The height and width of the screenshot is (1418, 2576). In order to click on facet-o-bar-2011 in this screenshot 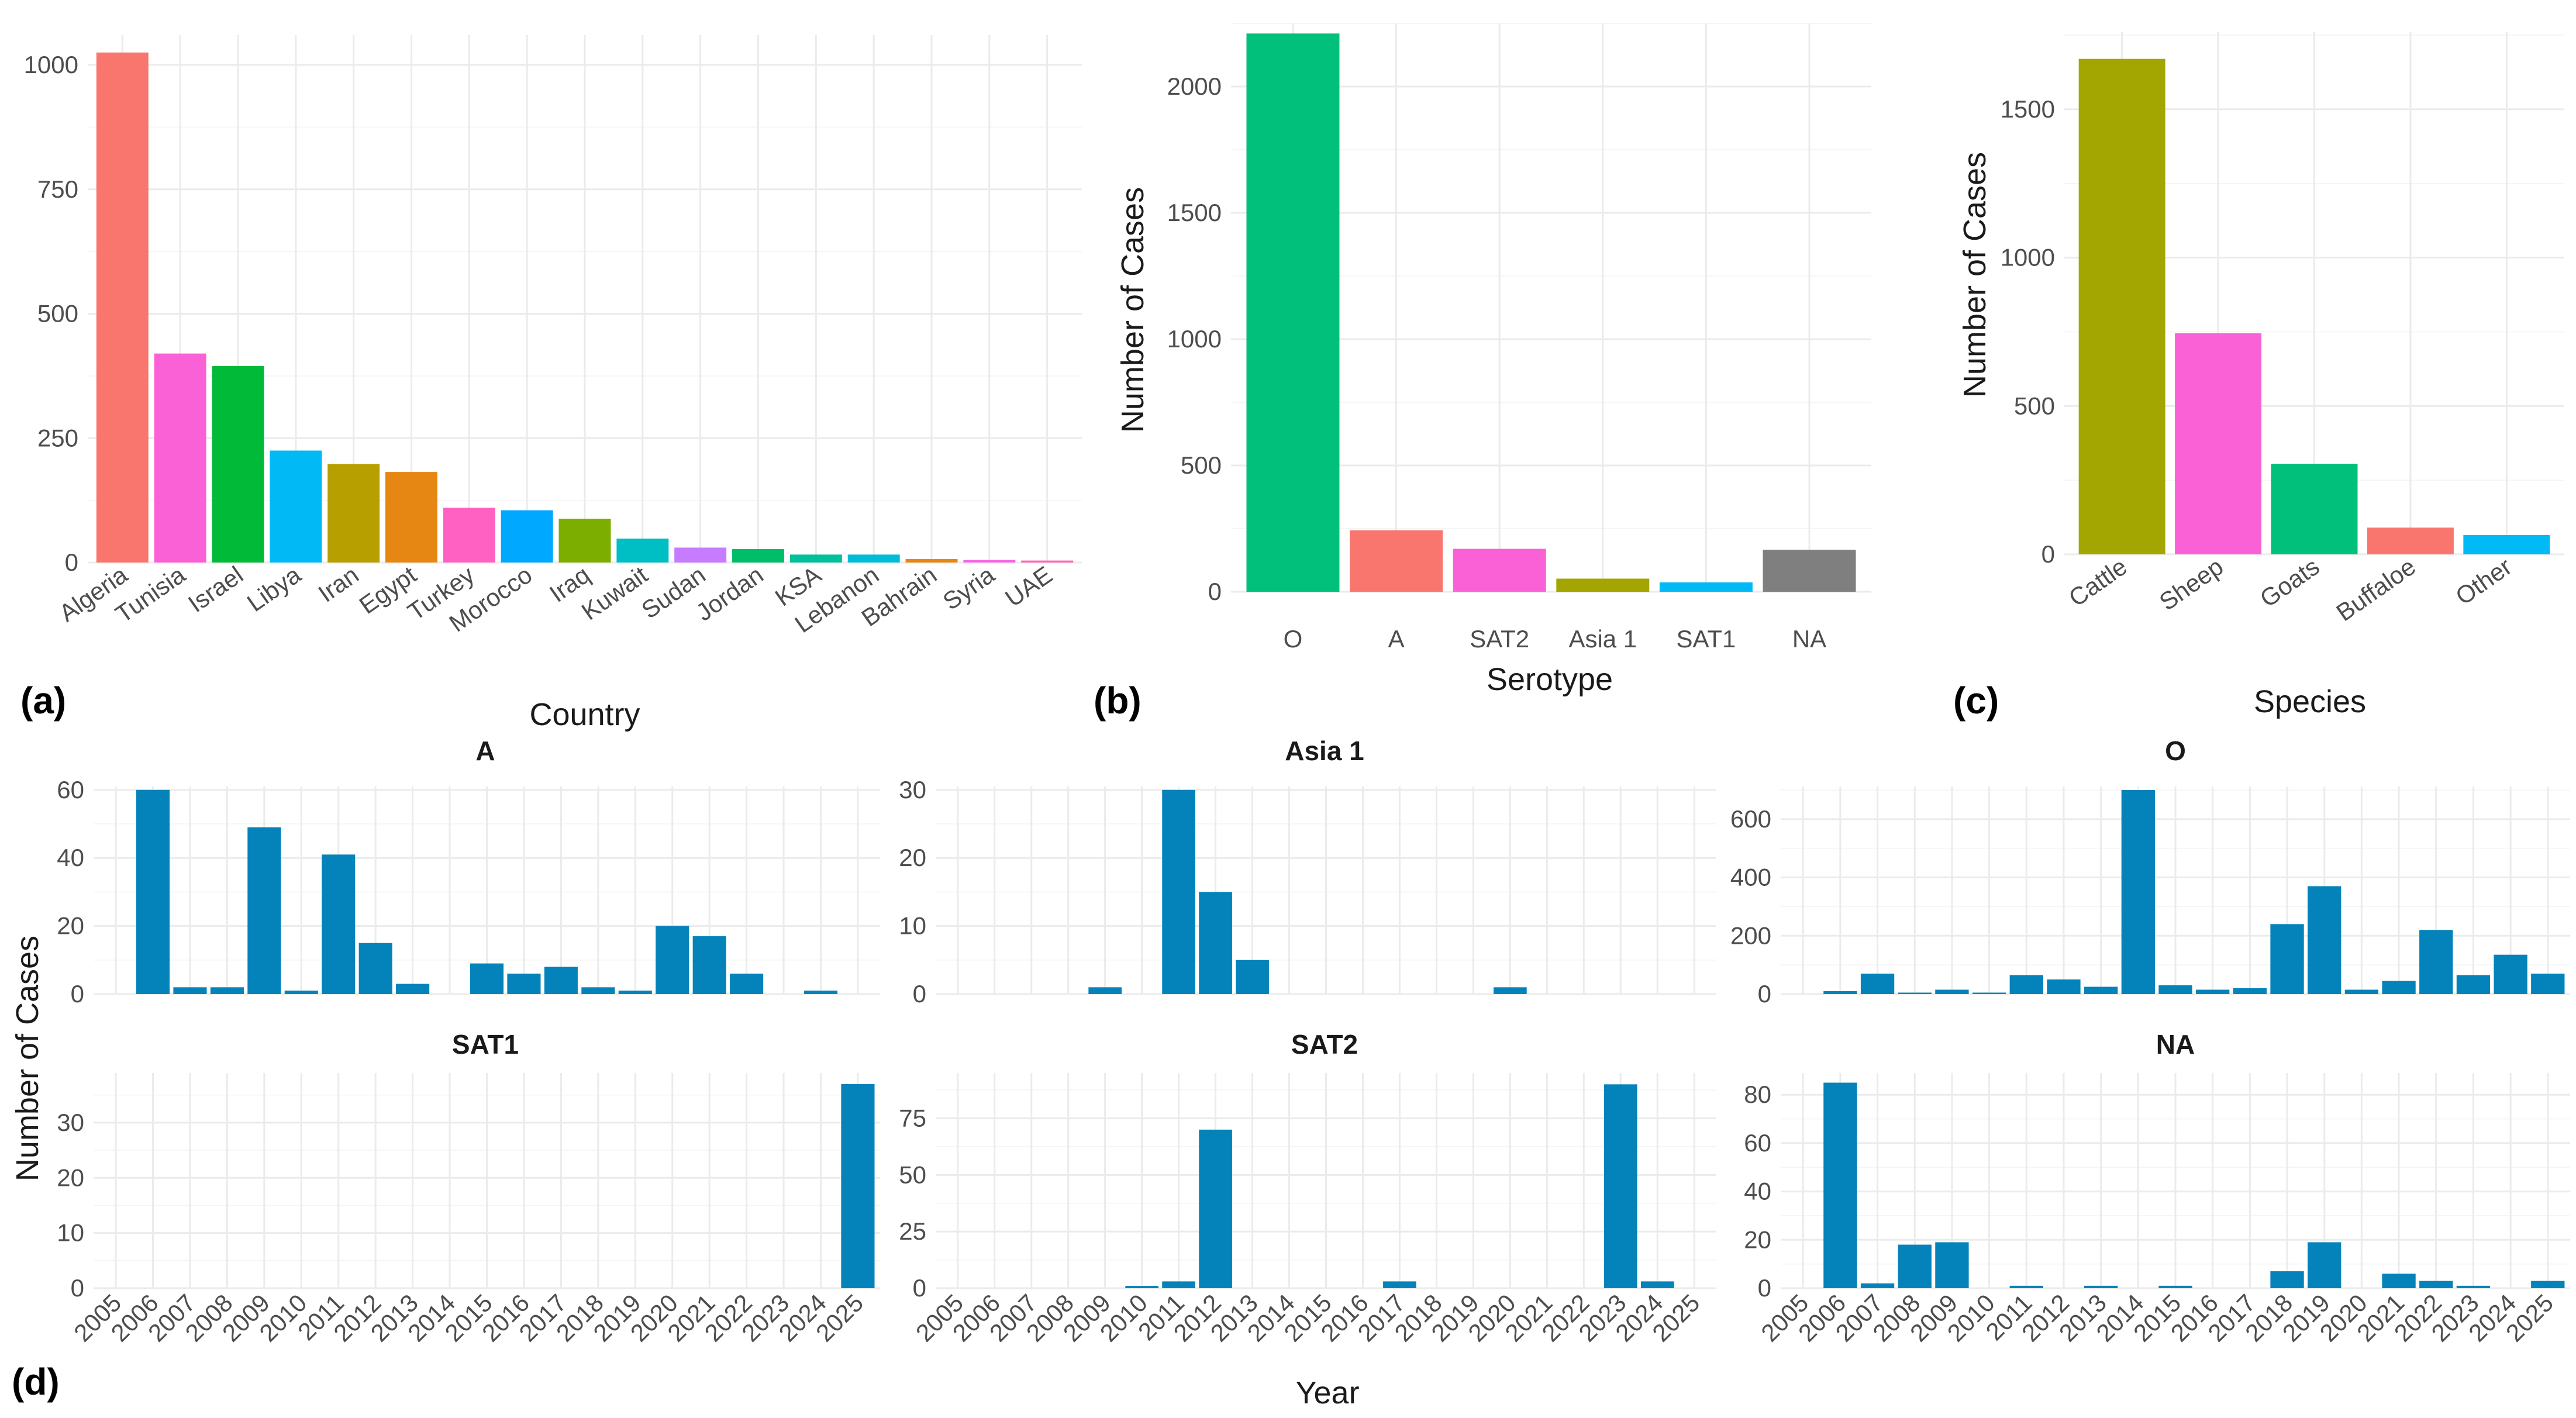, I will do `click(2026, 984)`.